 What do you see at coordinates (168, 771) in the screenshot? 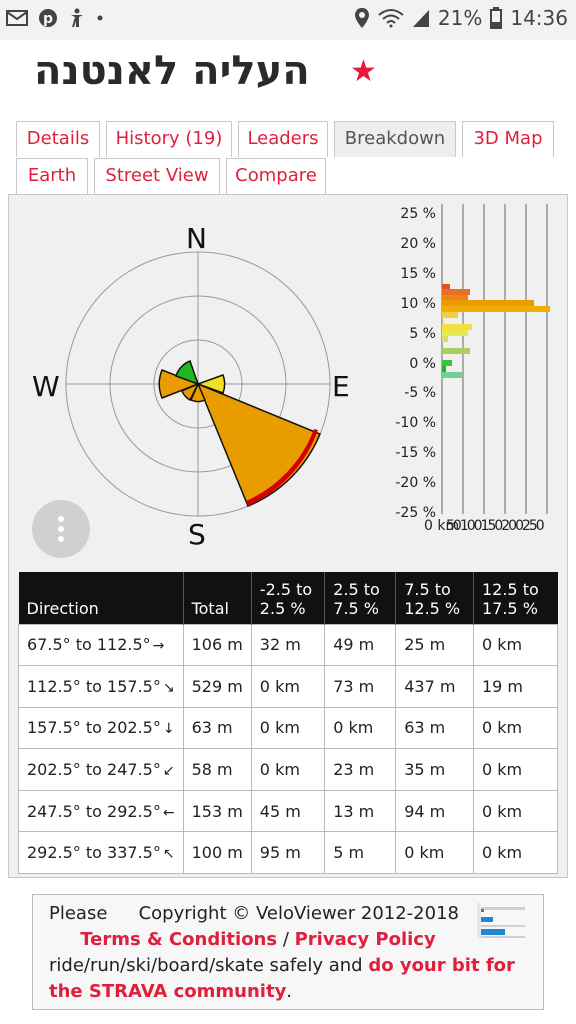
I see `arrow-down-left-icon: ↙` at bounding box center [168, 771].